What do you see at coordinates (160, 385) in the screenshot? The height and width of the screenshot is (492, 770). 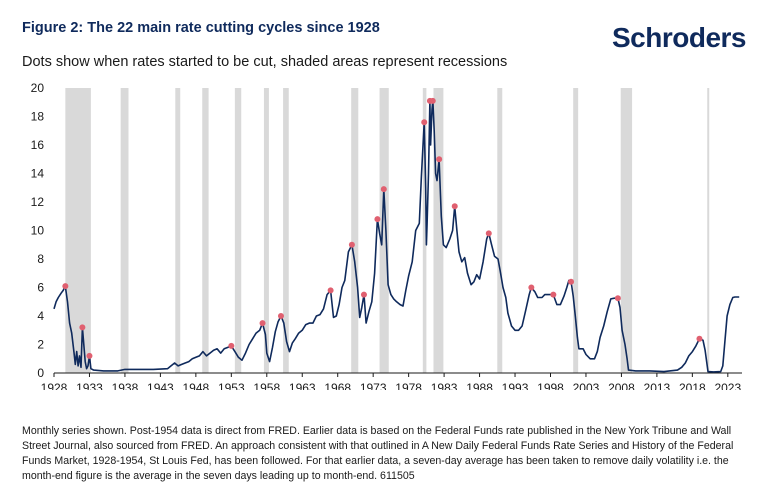 I see `x-tick-label: 1943` at bounding box center [160, 385].